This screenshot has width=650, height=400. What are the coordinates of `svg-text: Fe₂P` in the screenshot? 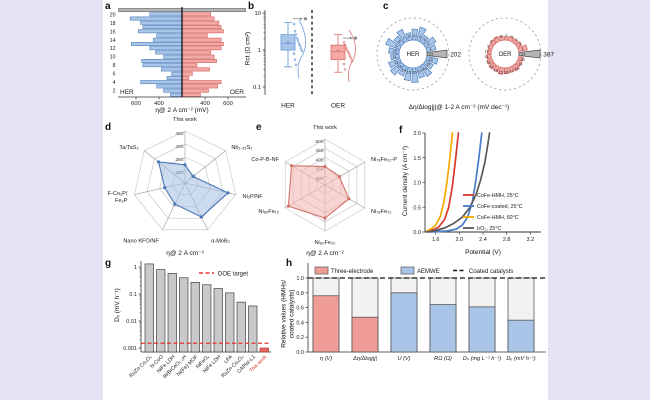 It's located at (121, 201).